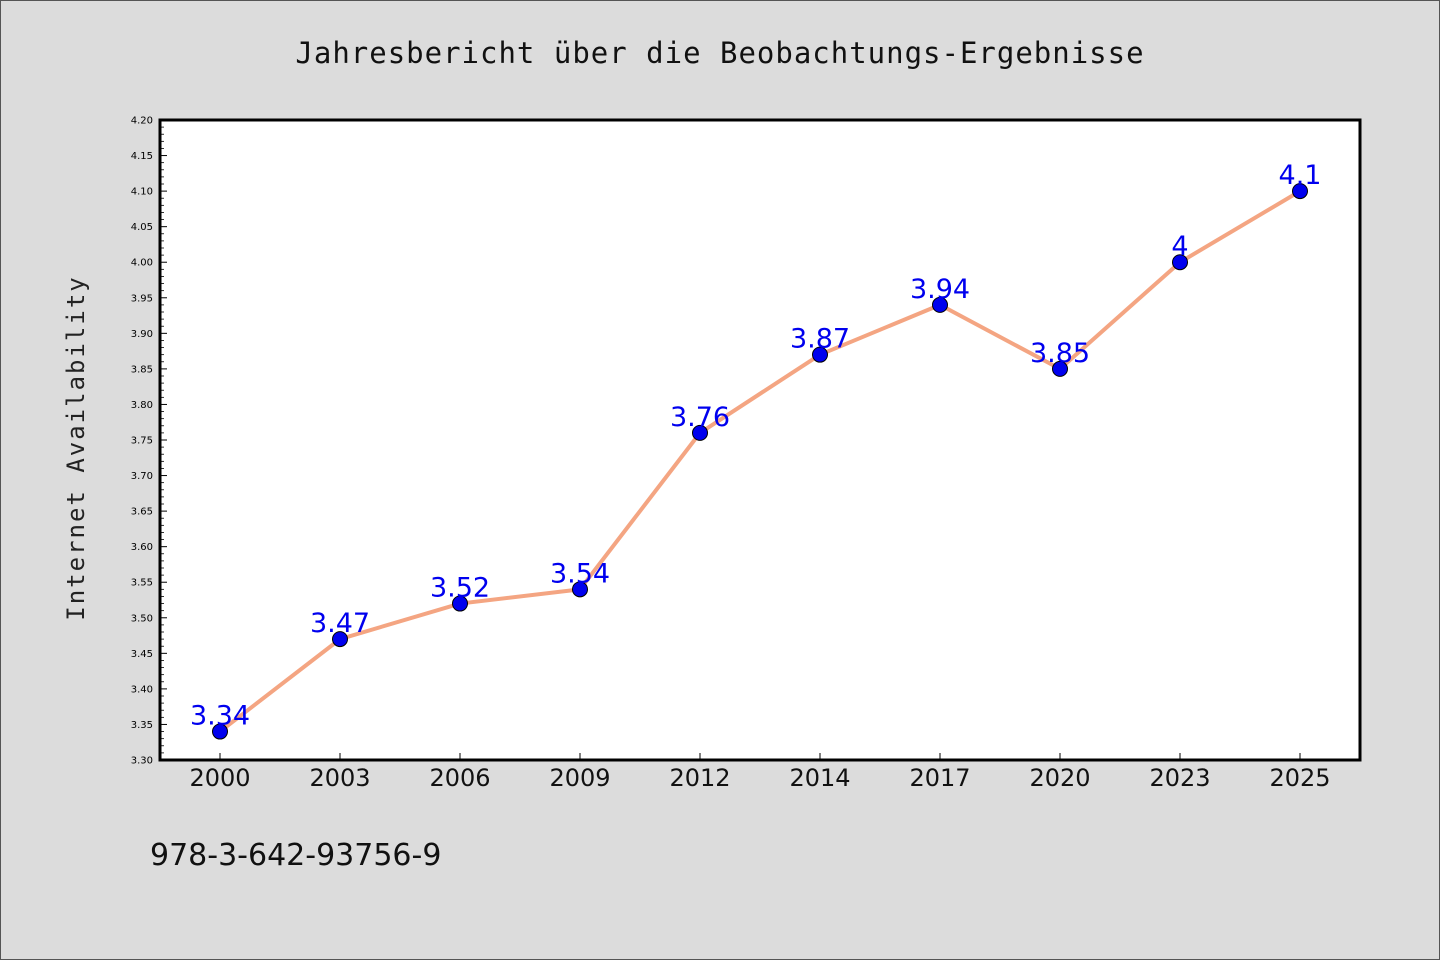 The width and height of the screenshot is (1440, 960). I want to click on y-tick-label: 3.40, so click(142, 689).